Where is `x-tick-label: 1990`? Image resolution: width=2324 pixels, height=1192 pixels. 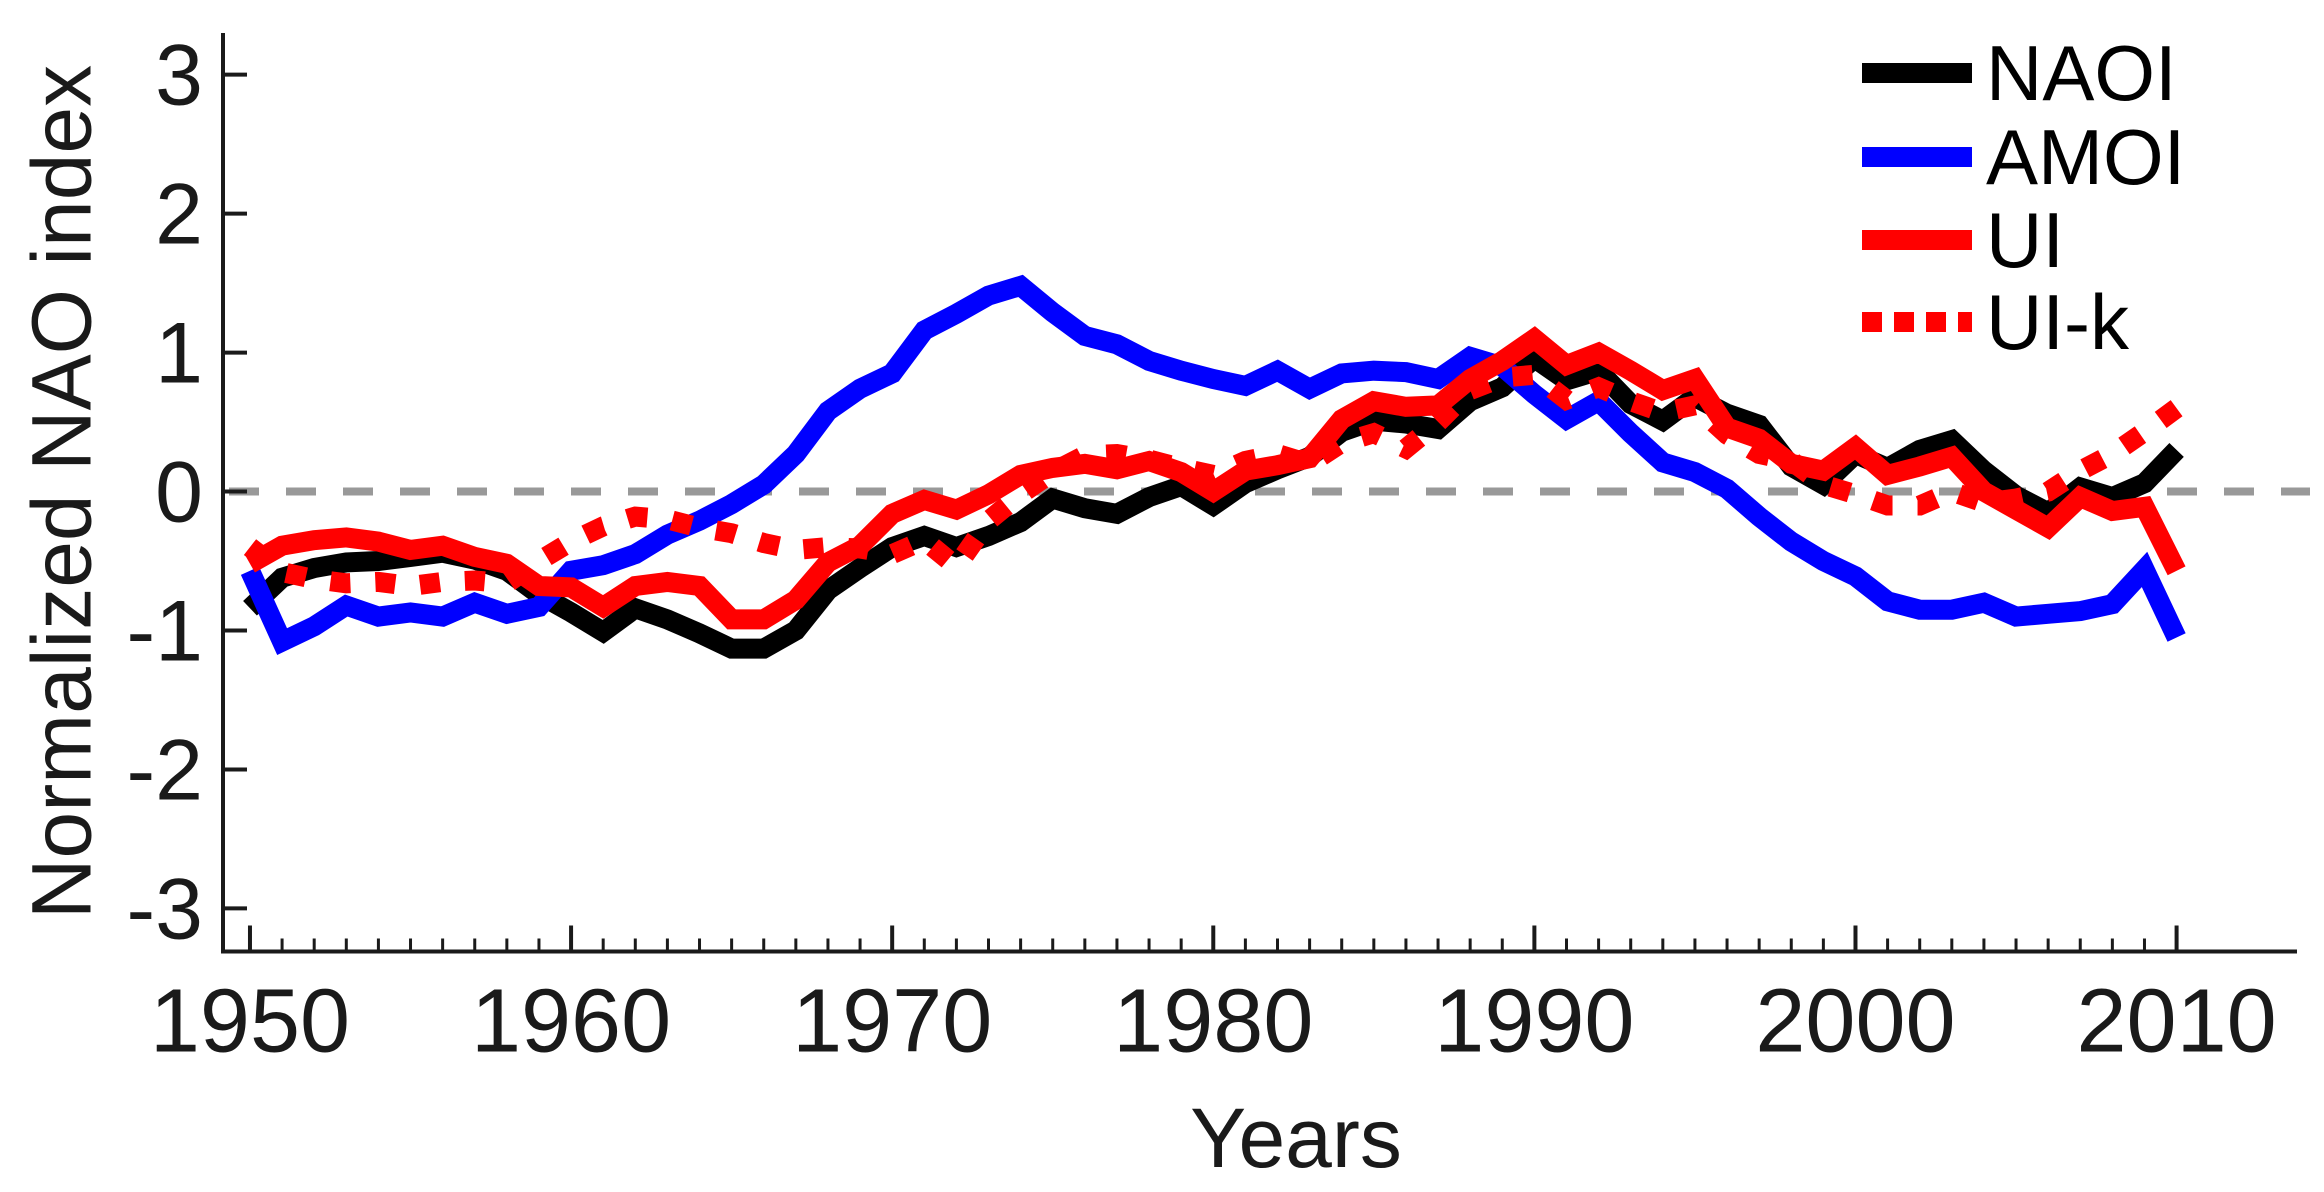
x-tick-label: 1990 is located at coordinates (1534, 1022).